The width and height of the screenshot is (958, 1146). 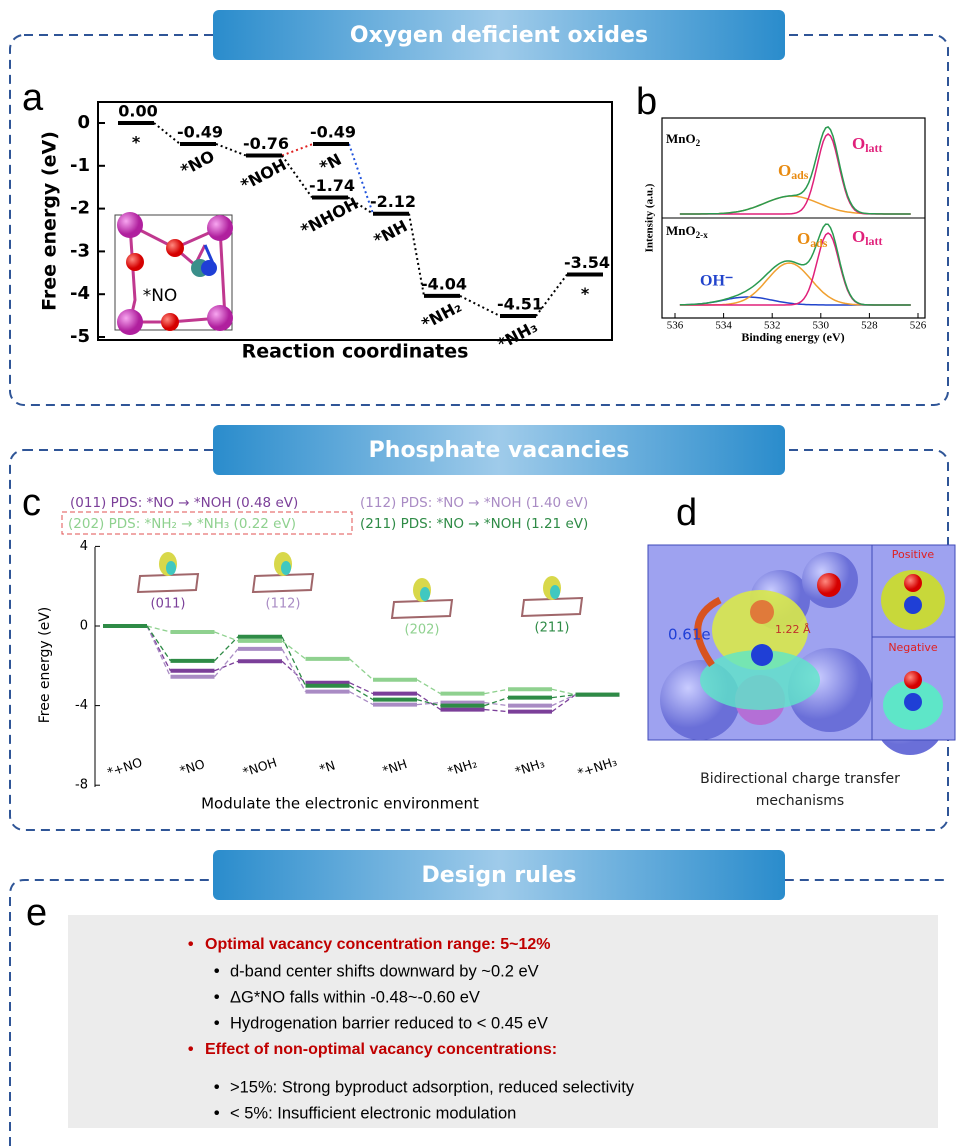 What do you see at coordinates (330, 217) in the screenshot?
I see `level-name: *NHOH` at bounding box center [330, 217].